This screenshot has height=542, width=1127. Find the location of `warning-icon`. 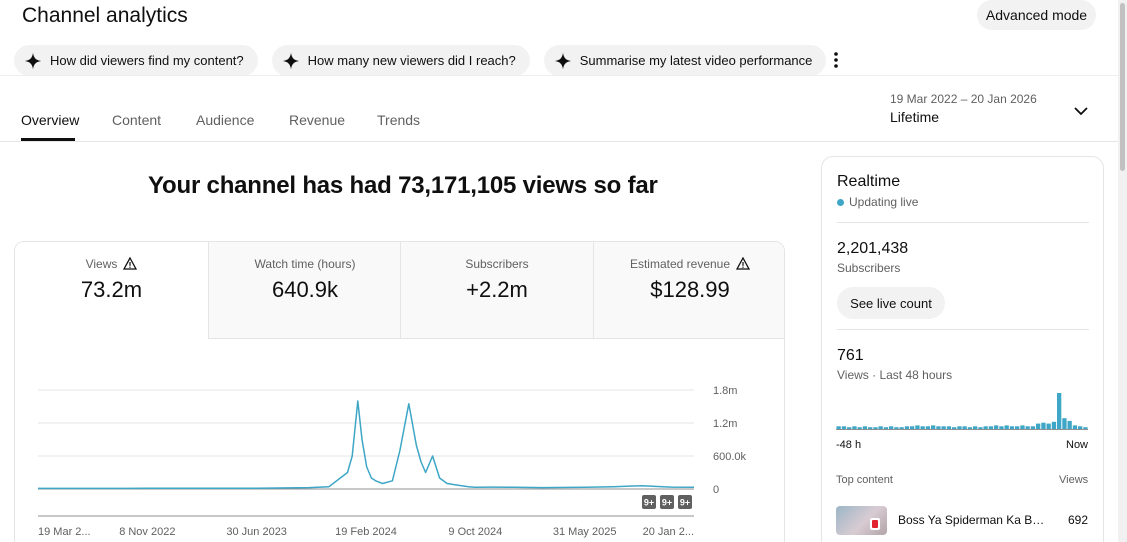

warning-icon is located at coordinates (743, 263).